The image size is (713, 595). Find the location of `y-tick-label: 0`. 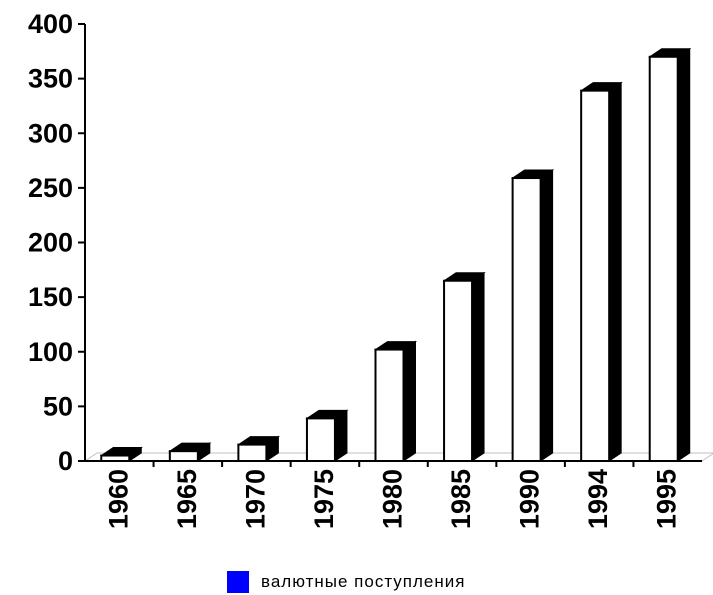

y-tick-label: 0 is located at coordinates (65, 461).